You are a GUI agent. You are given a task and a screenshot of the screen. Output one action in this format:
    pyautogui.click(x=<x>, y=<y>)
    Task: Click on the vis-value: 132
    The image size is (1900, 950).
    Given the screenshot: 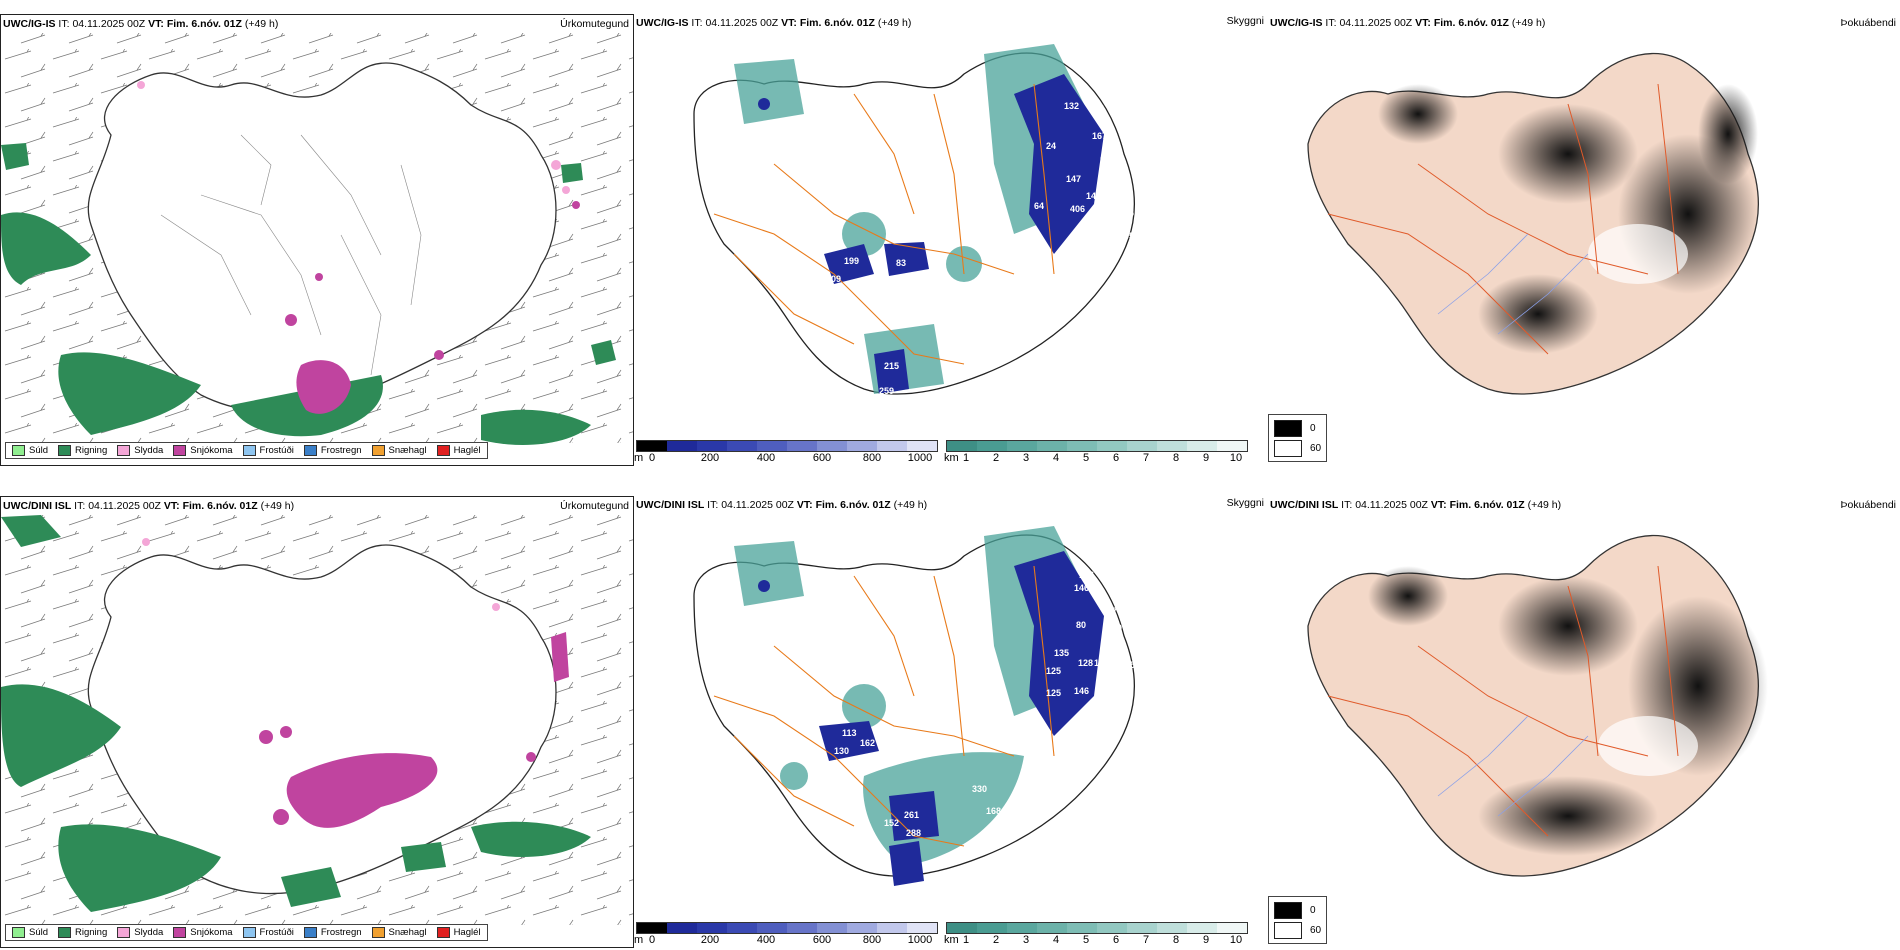 What is the action you would take?
    pyautogui.click(x=1071, y=106)
    